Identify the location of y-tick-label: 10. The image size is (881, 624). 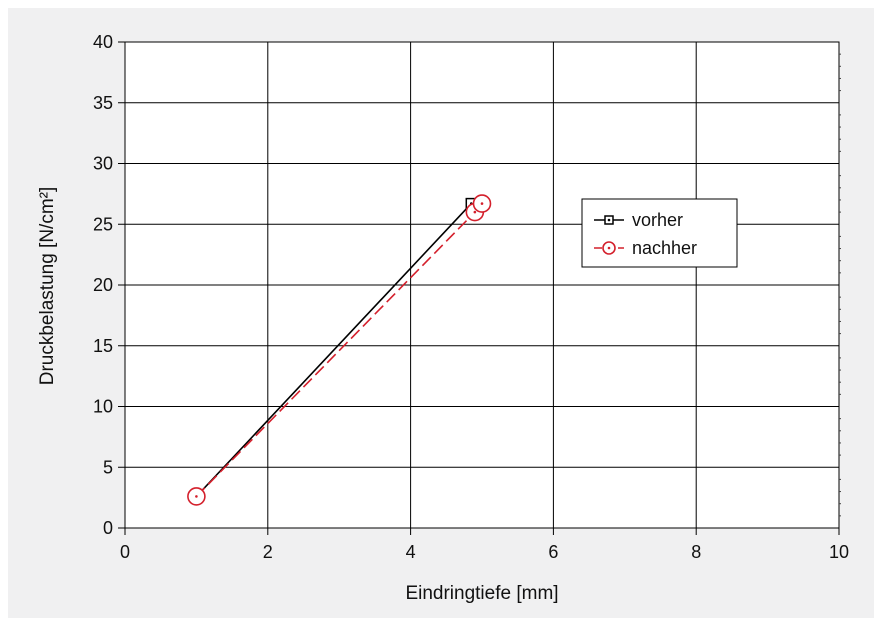
(103, 407).